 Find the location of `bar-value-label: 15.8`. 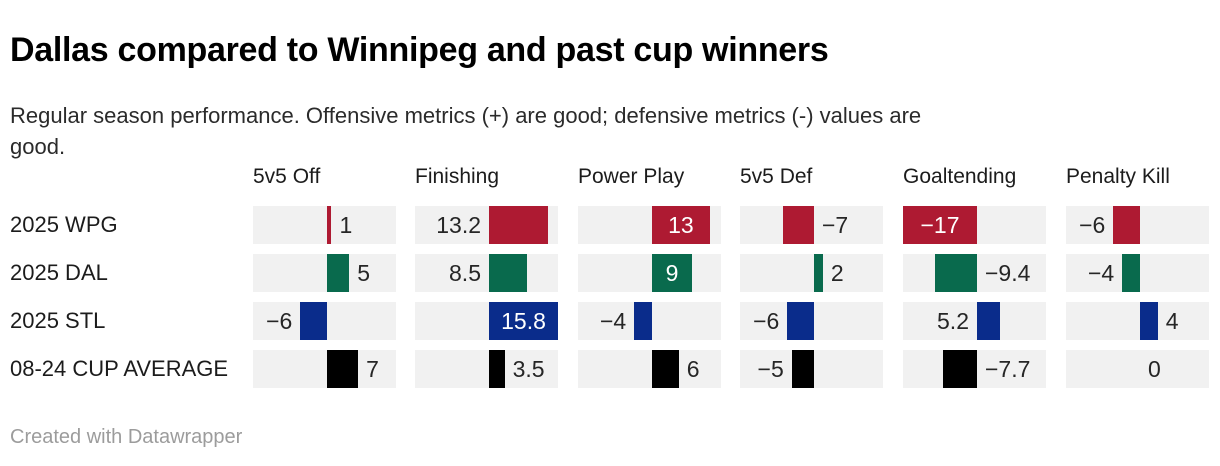

bar-value-label: 15.8 is located at coordinates (523, 321).